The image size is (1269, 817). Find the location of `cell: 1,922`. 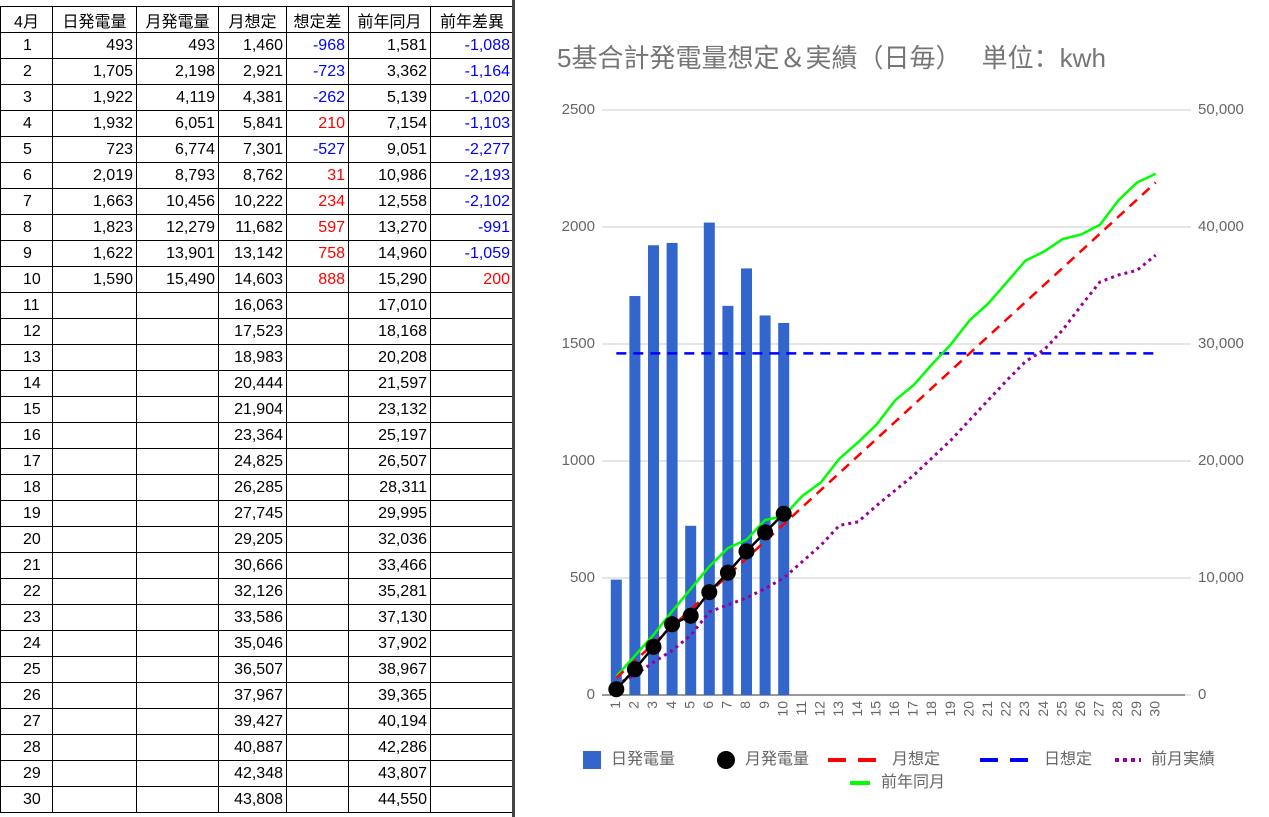

cell: 1,922 is located at coordinates (94, 97).